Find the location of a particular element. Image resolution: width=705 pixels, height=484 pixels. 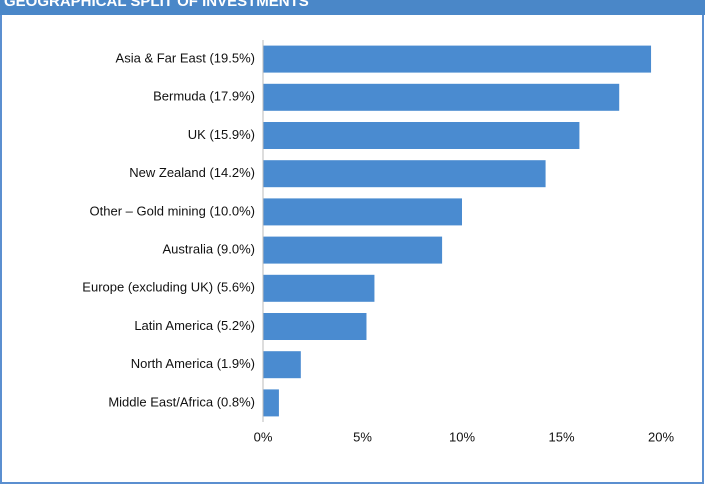

x-tick-label: 5% is located at coordinates (362, 436).